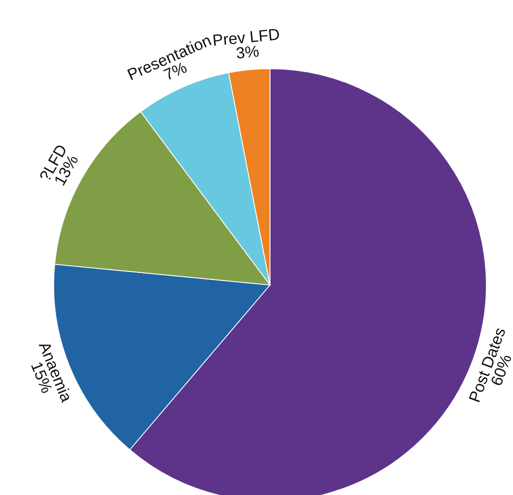 This screenshot has height=495, width=513. I want to click on slice-label: Prev LFD, so click(246, 37).